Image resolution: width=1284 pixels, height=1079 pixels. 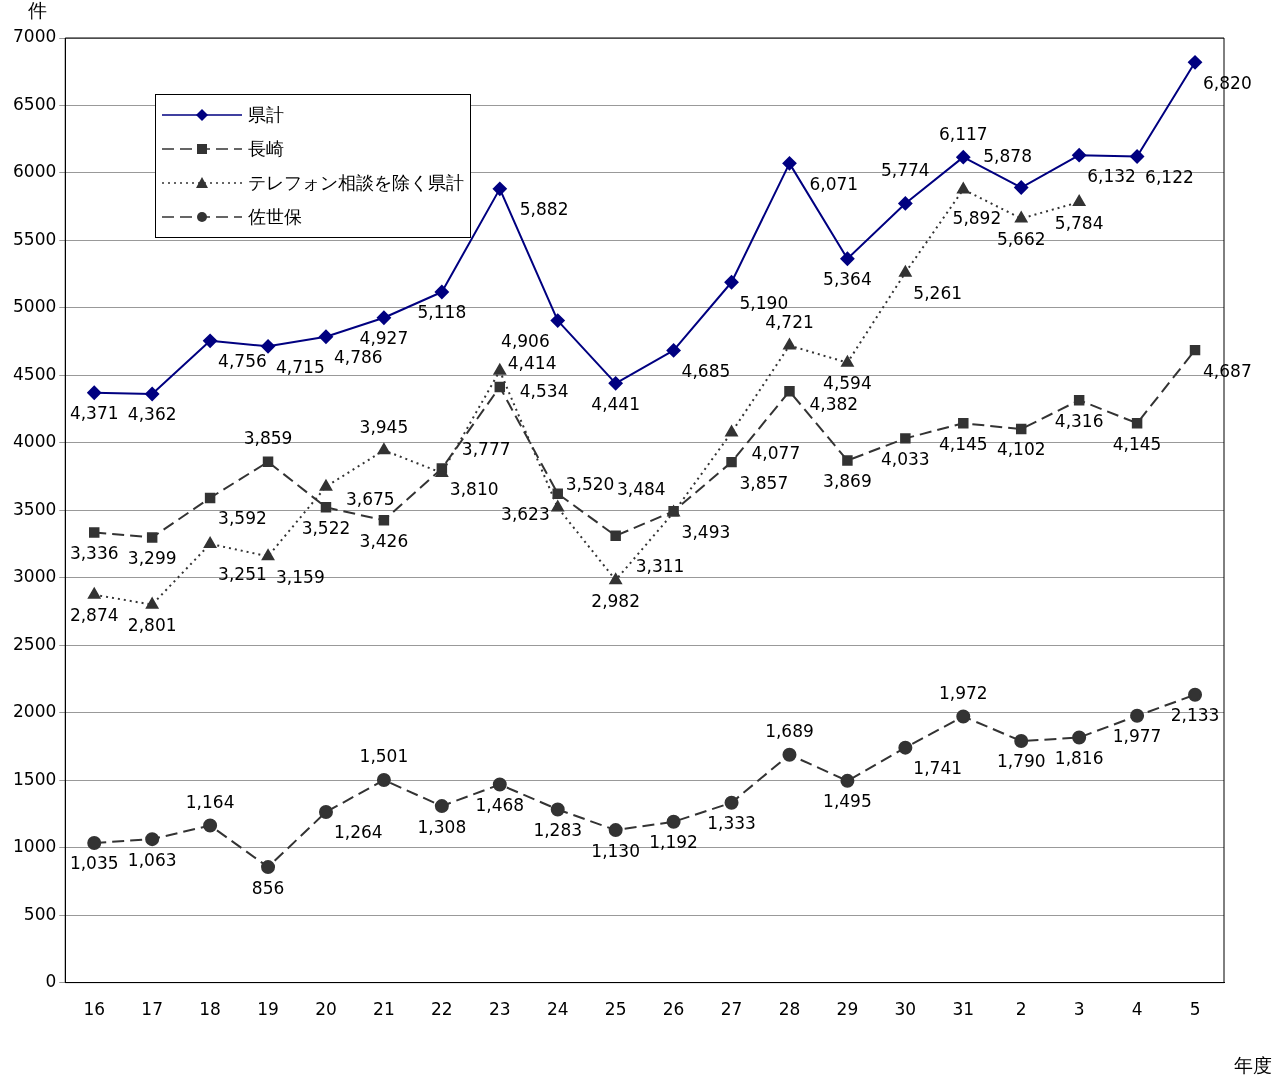 I want to click on x-tick-label: 25, so click(x=615, y=1009).